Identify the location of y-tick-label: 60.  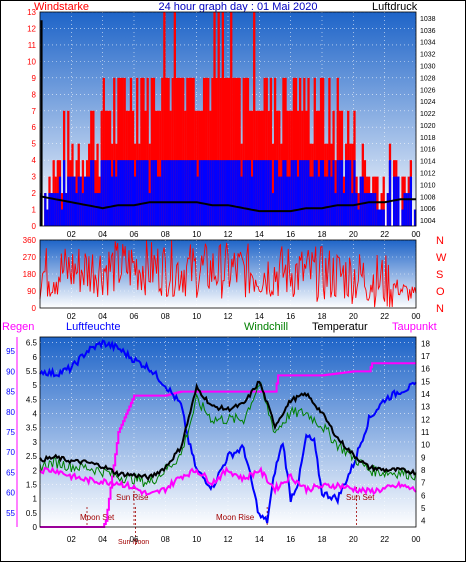
(10, 493).